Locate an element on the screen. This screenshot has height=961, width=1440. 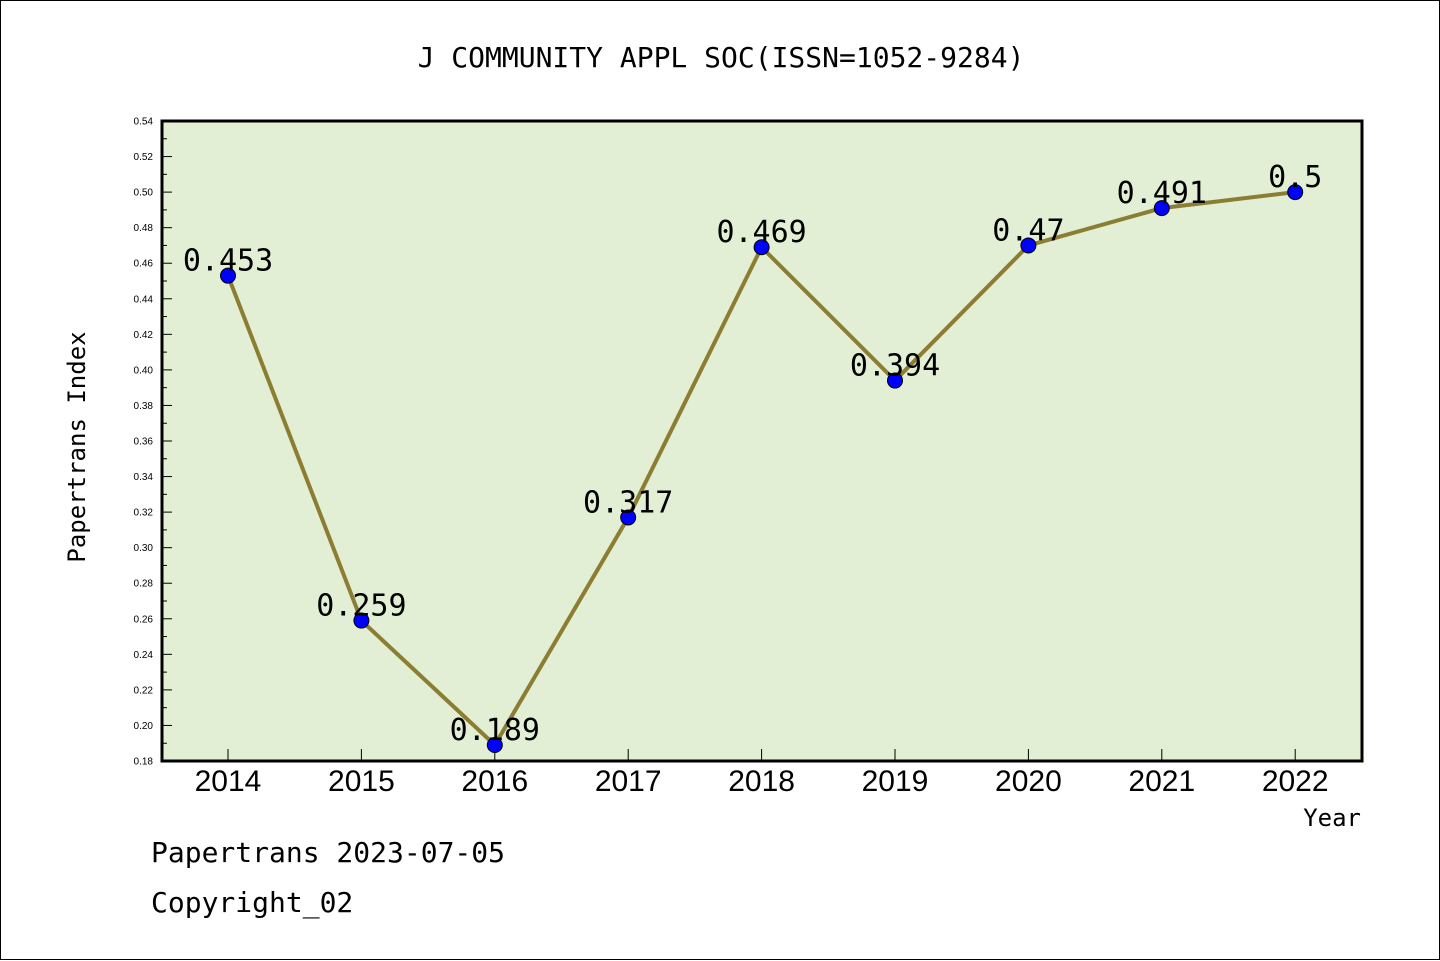
y-tick-label: 0.46 is located at coordinates (144, 264).